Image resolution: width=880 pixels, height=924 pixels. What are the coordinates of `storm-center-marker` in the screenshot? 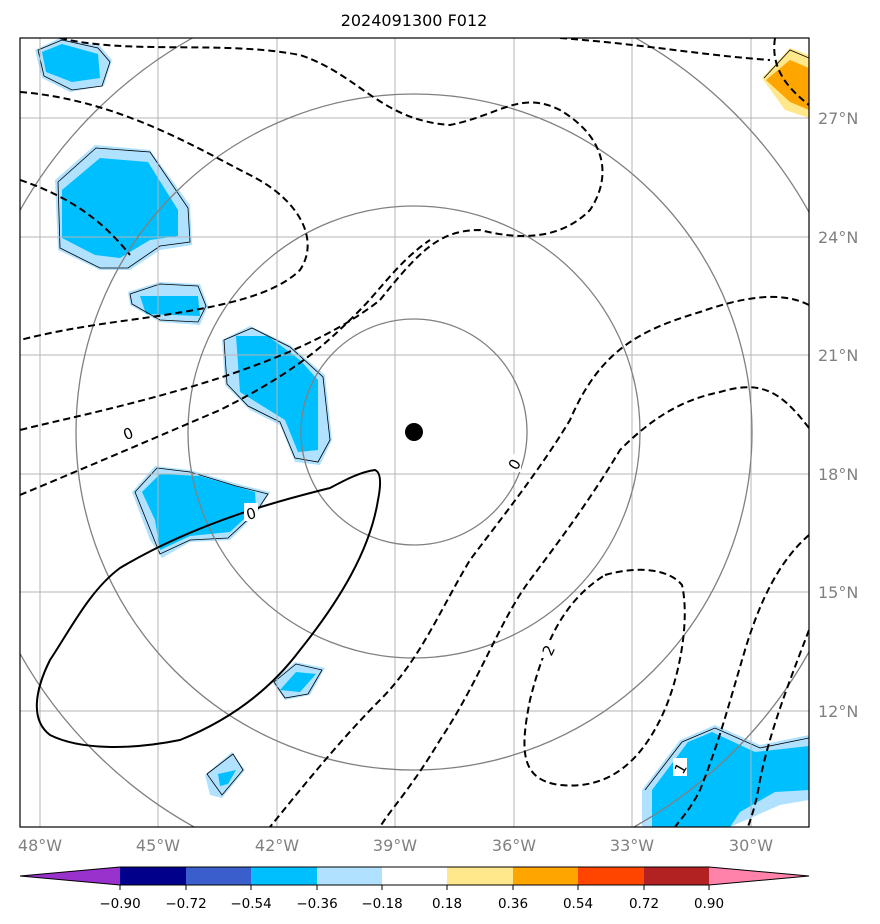 It's located at (414, 432).